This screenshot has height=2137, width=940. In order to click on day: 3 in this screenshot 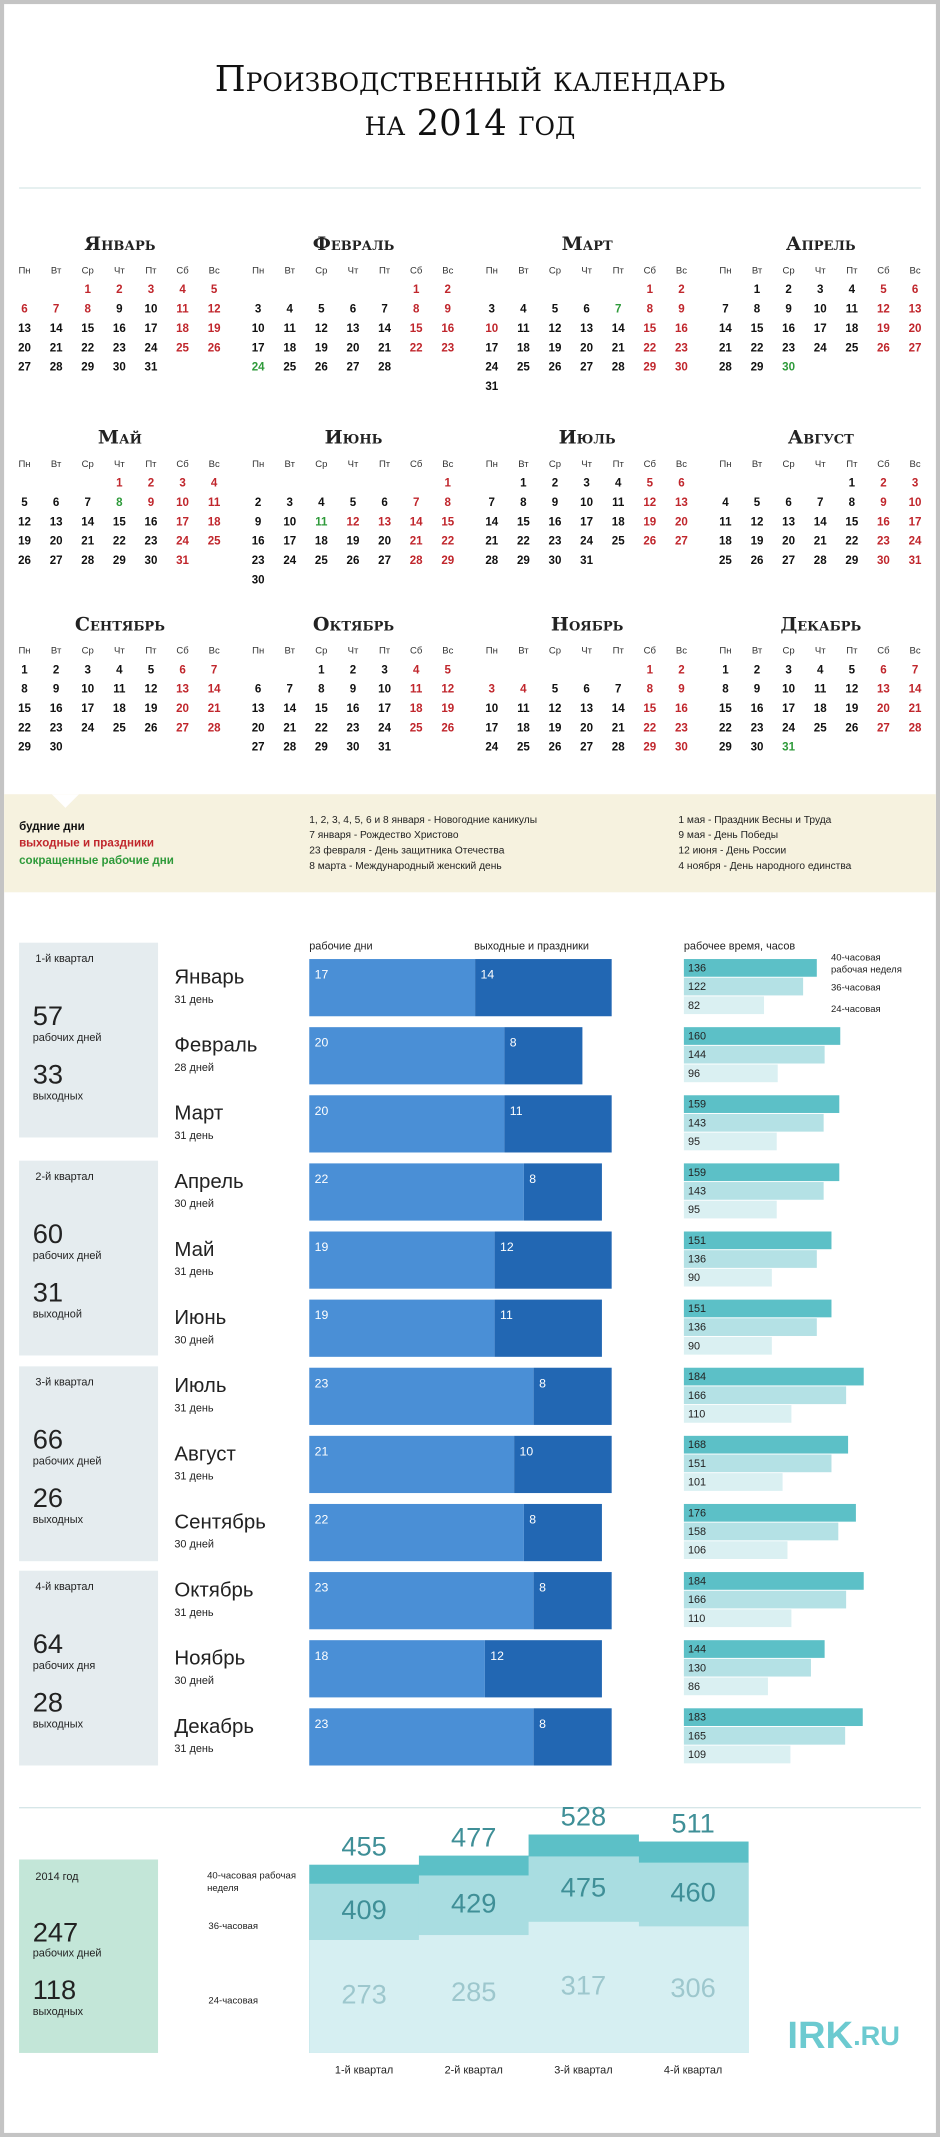, I will do `click(586, 484)`.